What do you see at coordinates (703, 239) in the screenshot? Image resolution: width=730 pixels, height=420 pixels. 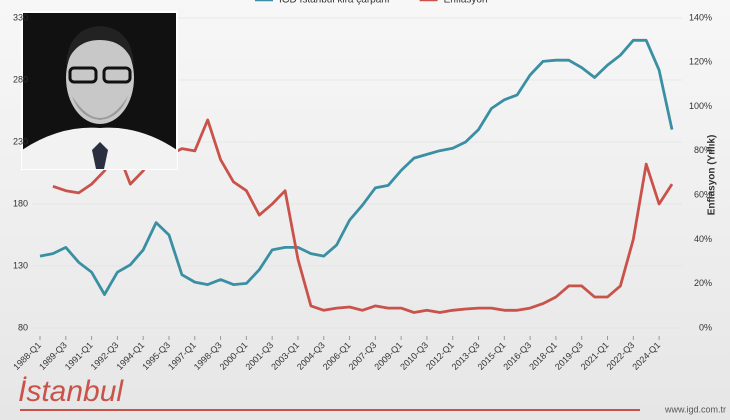 I see `y2-tick-label: 40%` at bounding box center [703, 239].